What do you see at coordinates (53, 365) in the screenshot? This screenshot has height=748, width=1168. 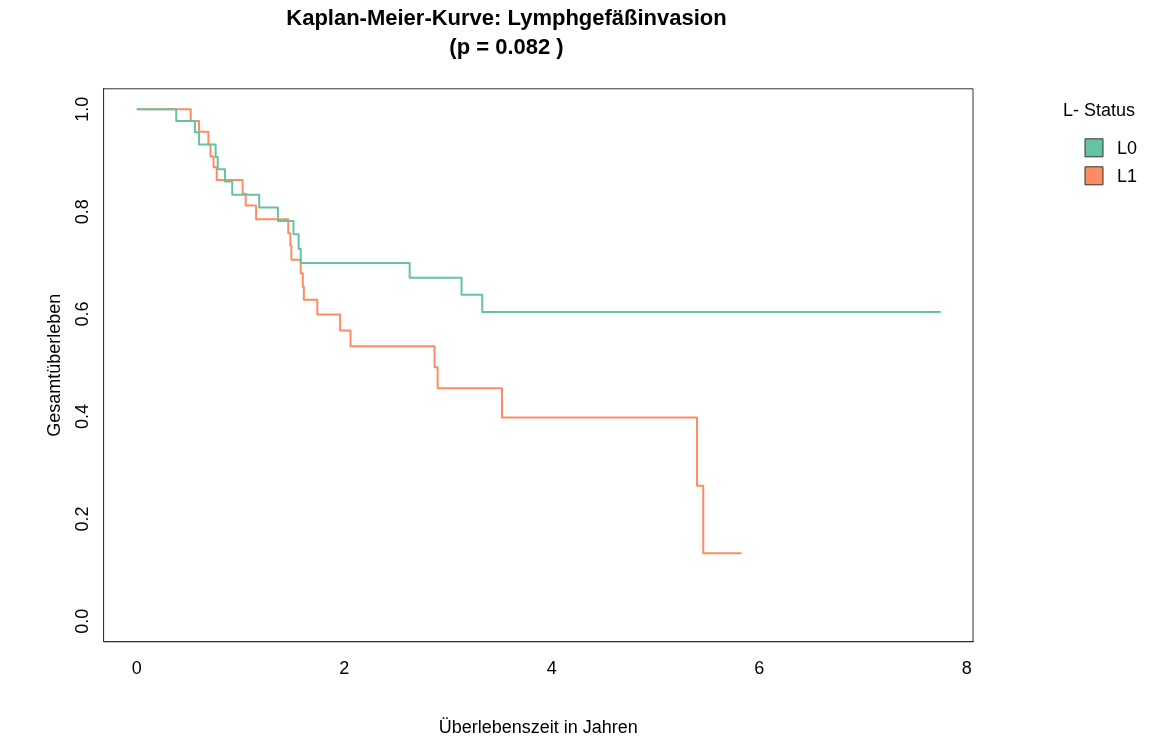 I see `y-axis-title: Gesamtüberleben` at bounding box center [53, 365].